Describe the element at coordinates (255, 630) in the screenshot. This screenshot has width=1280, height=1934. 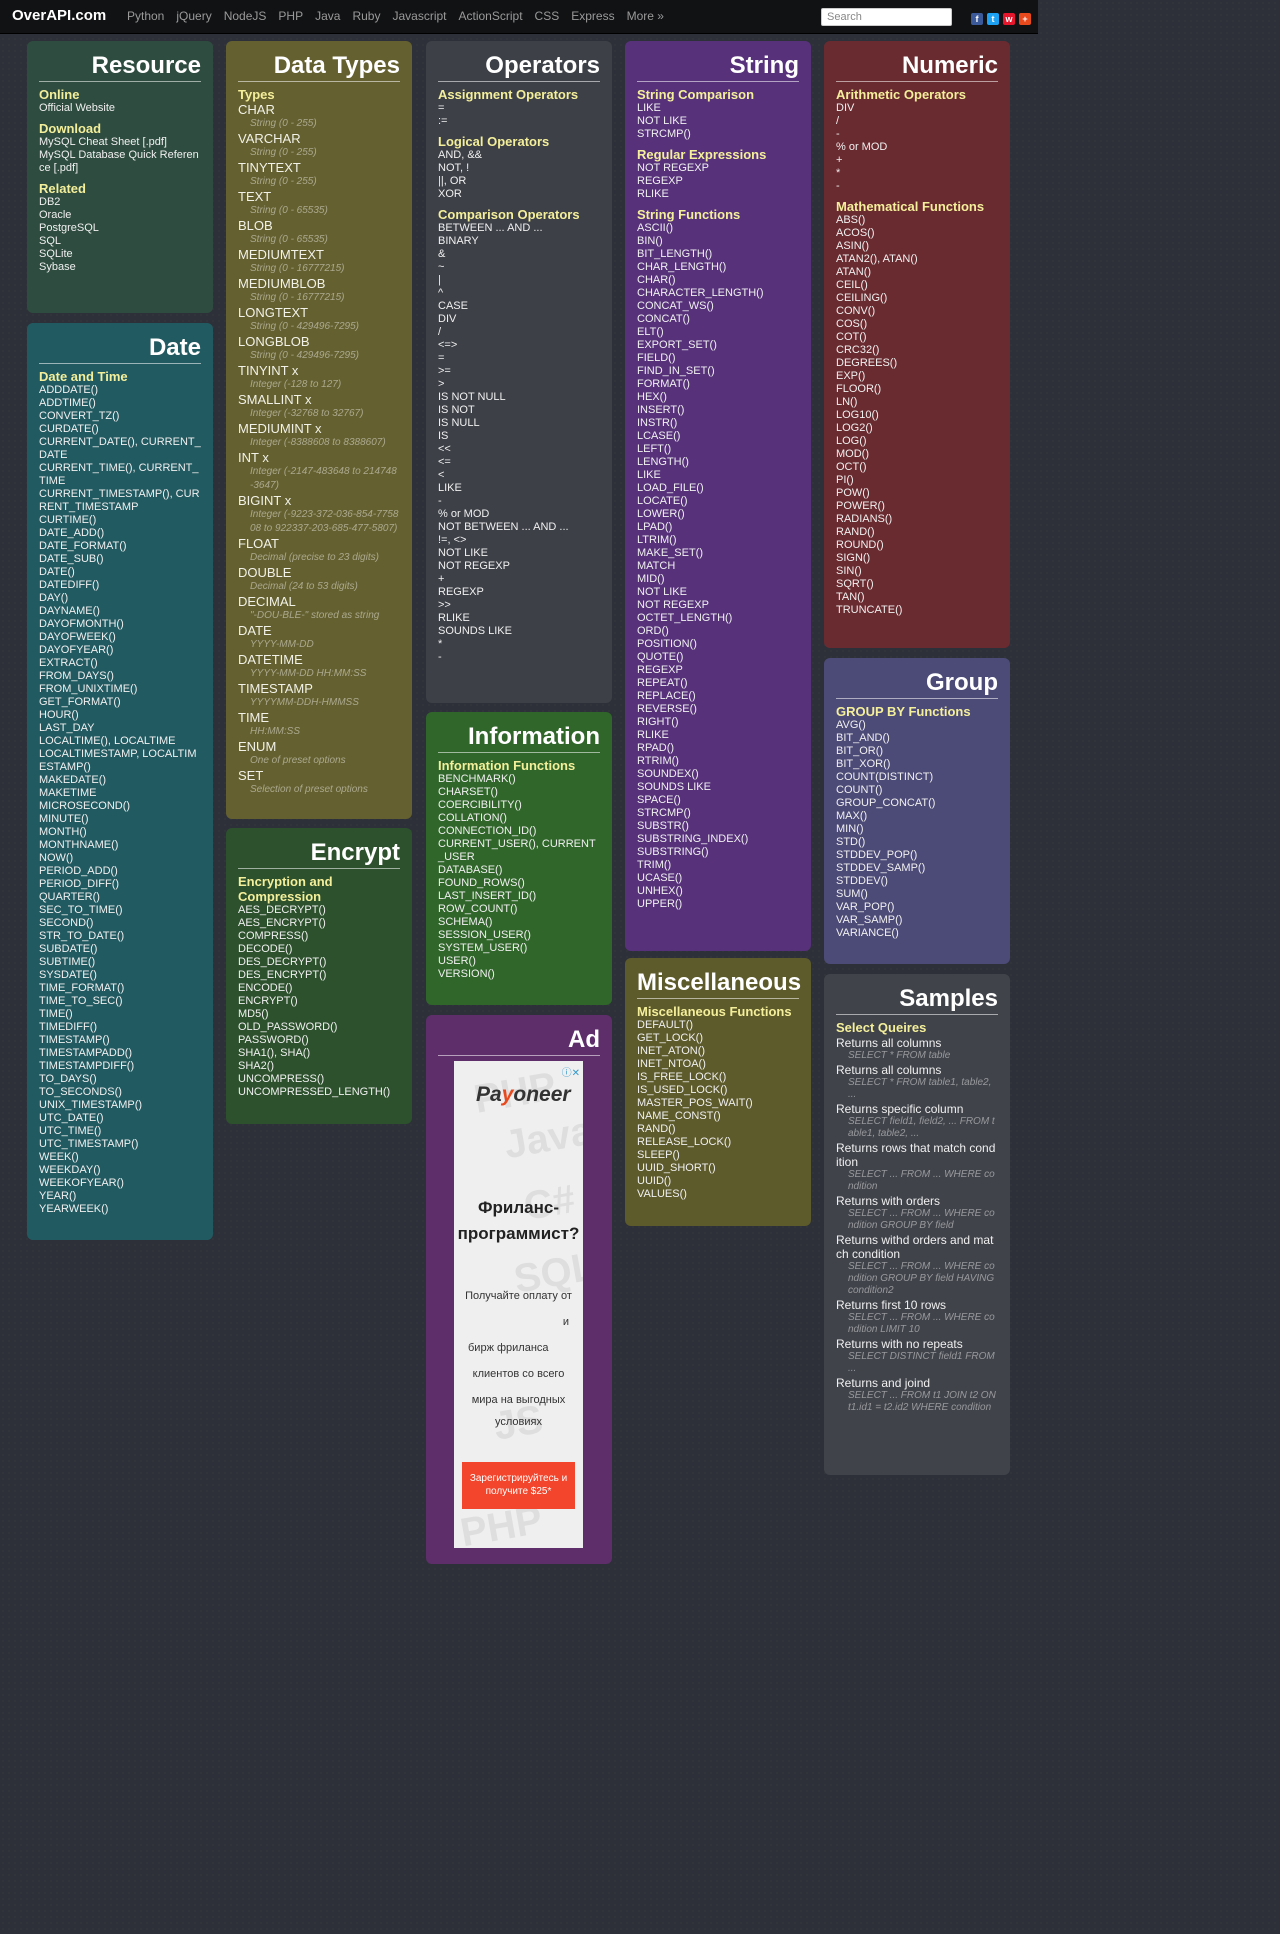
I see `list-item: DATE` at that location.